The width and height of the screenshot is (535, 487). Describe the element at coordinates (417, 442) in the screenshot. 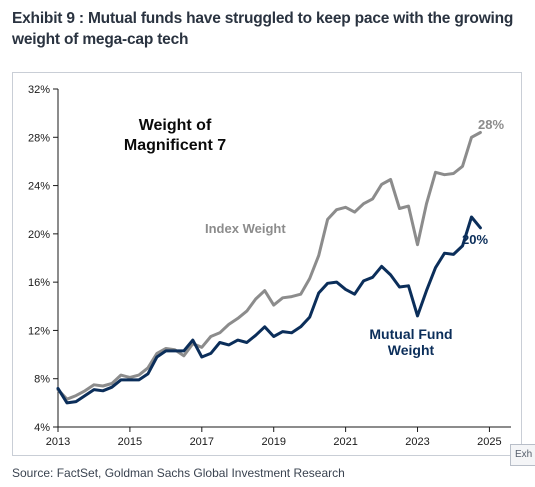

I see `x-tick-label: 2023` at that location.